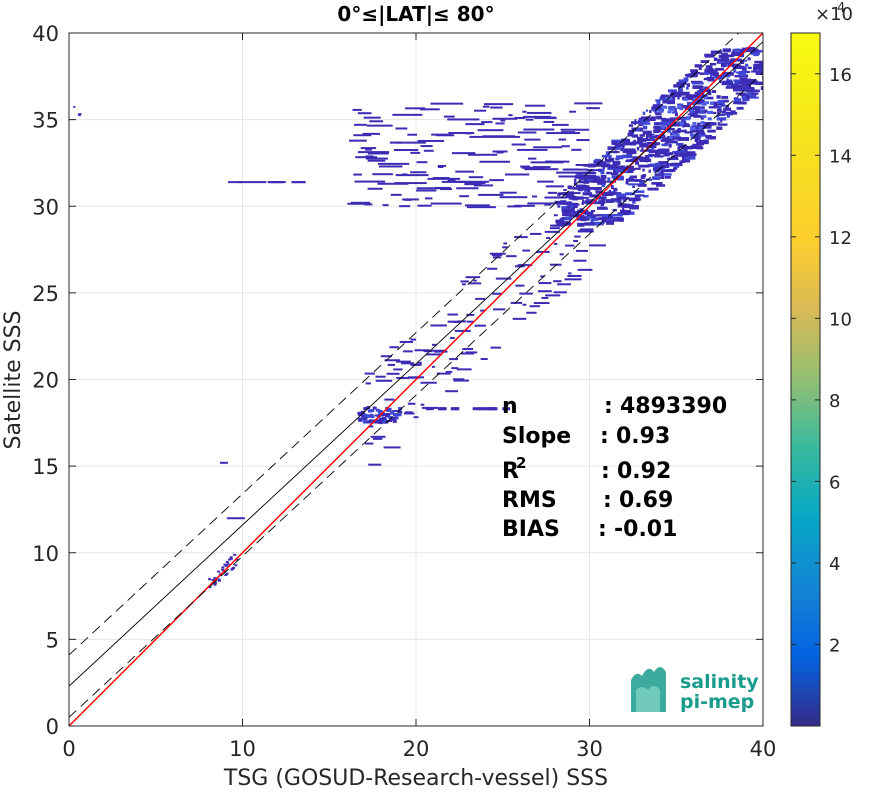 This screenshot has width=873, height=795. What do you see at coordinates (841, 8) in the screenshot?
I see `colorbar-exponent: 4` at bounding box center [841, 8].